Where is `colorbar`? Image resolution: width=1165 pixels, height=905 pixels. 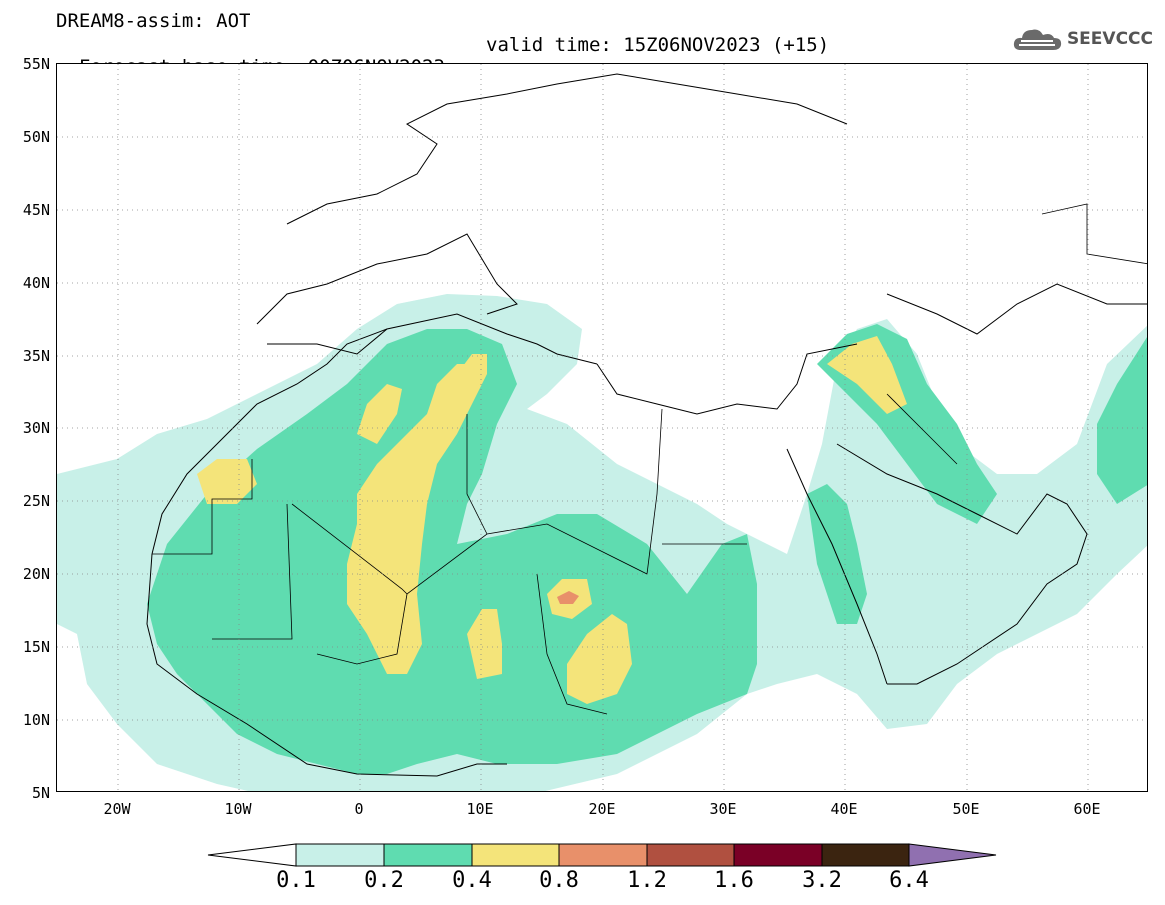
colorbar is located at coordinates (602, 855).